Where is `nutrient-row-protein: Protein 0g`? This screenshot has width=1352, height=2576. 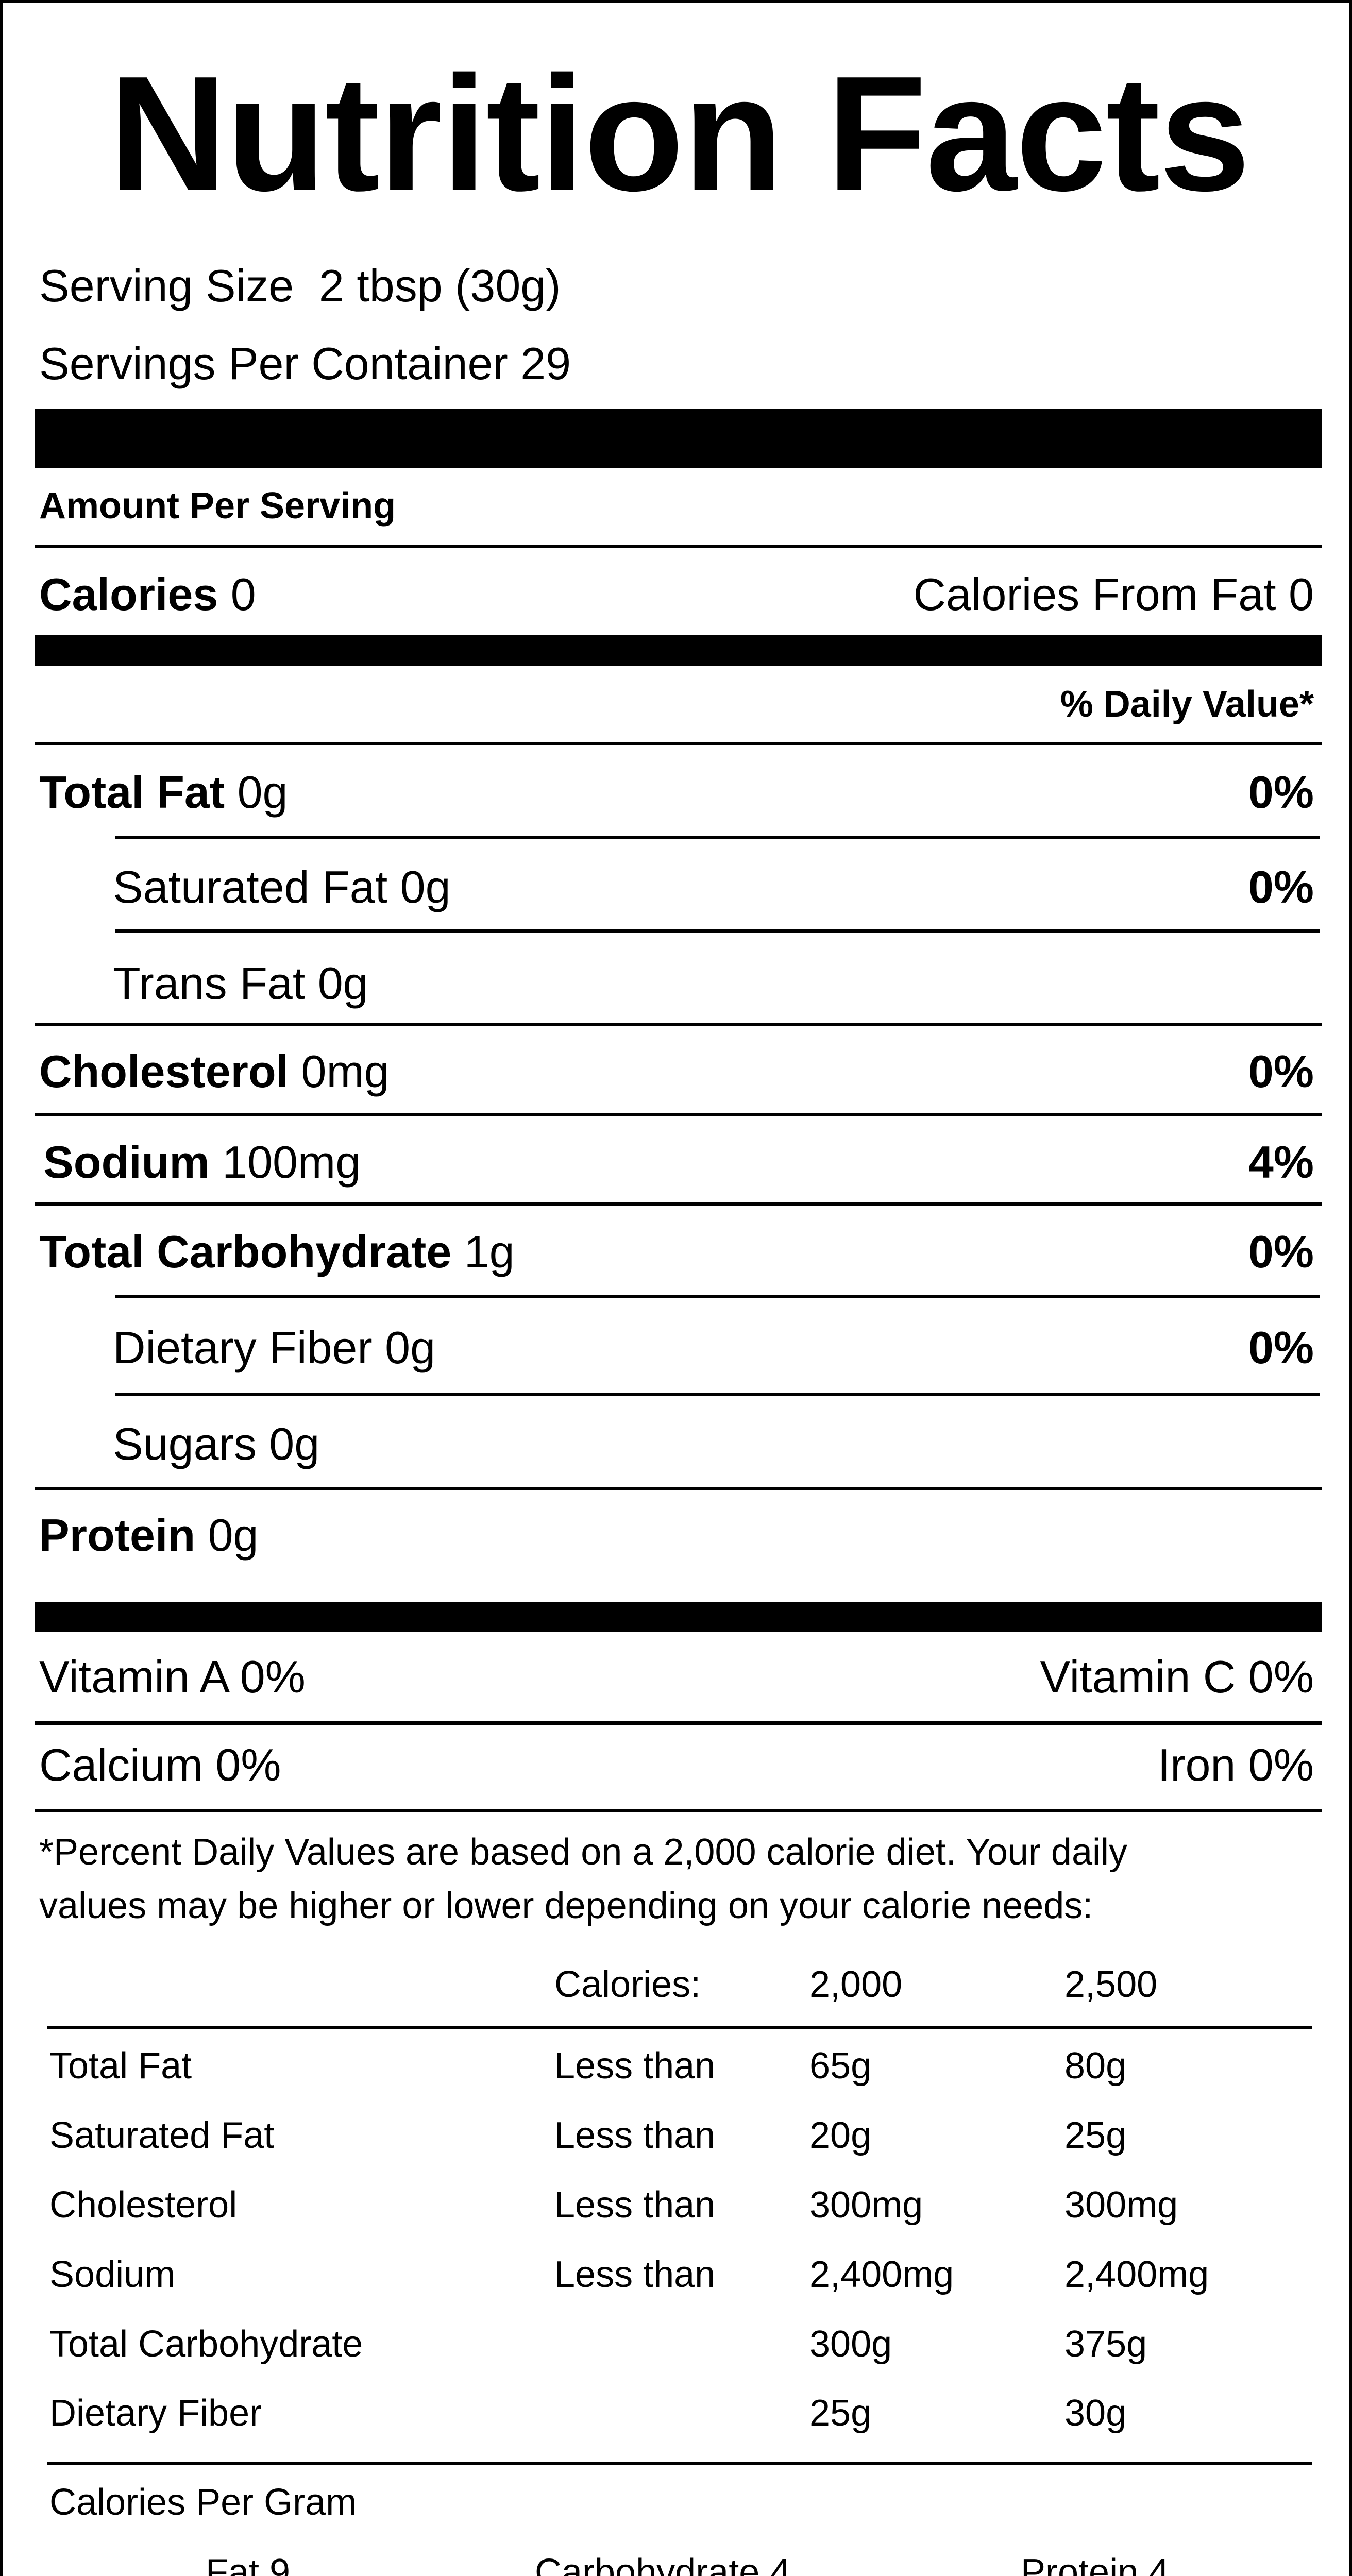
nutrient-row-protein: Protein 0g is located at coordinates (149, 1536).